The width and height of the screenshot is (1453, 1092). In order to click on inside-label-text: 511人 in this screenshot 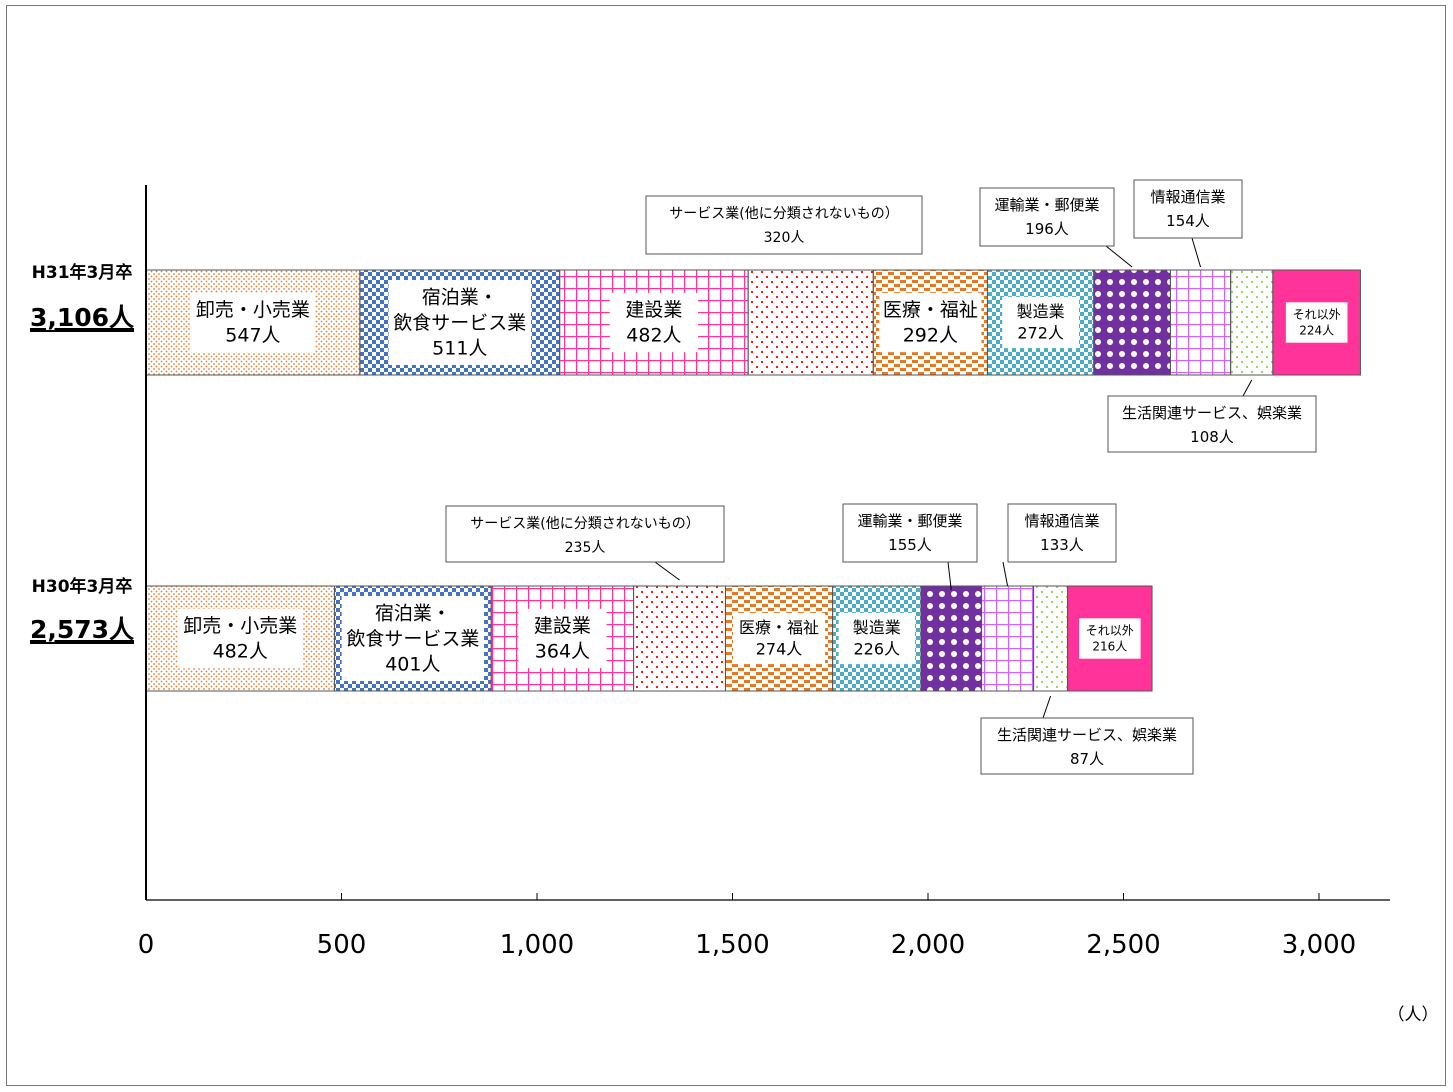, I will do `click(459, 349)`.